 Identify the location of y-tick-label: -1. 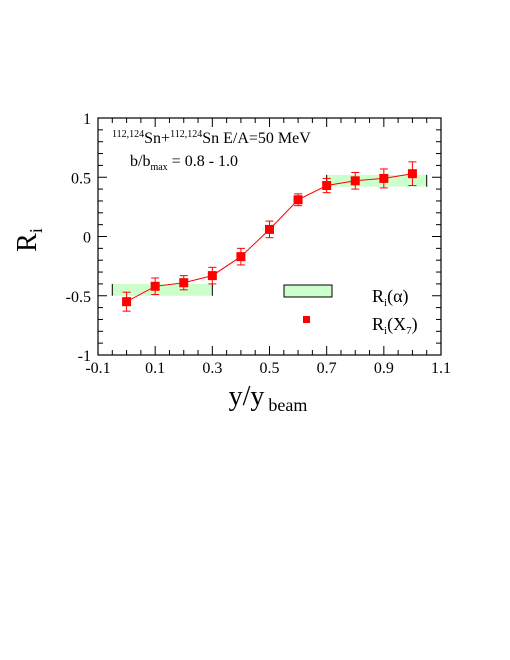
(84, 356).